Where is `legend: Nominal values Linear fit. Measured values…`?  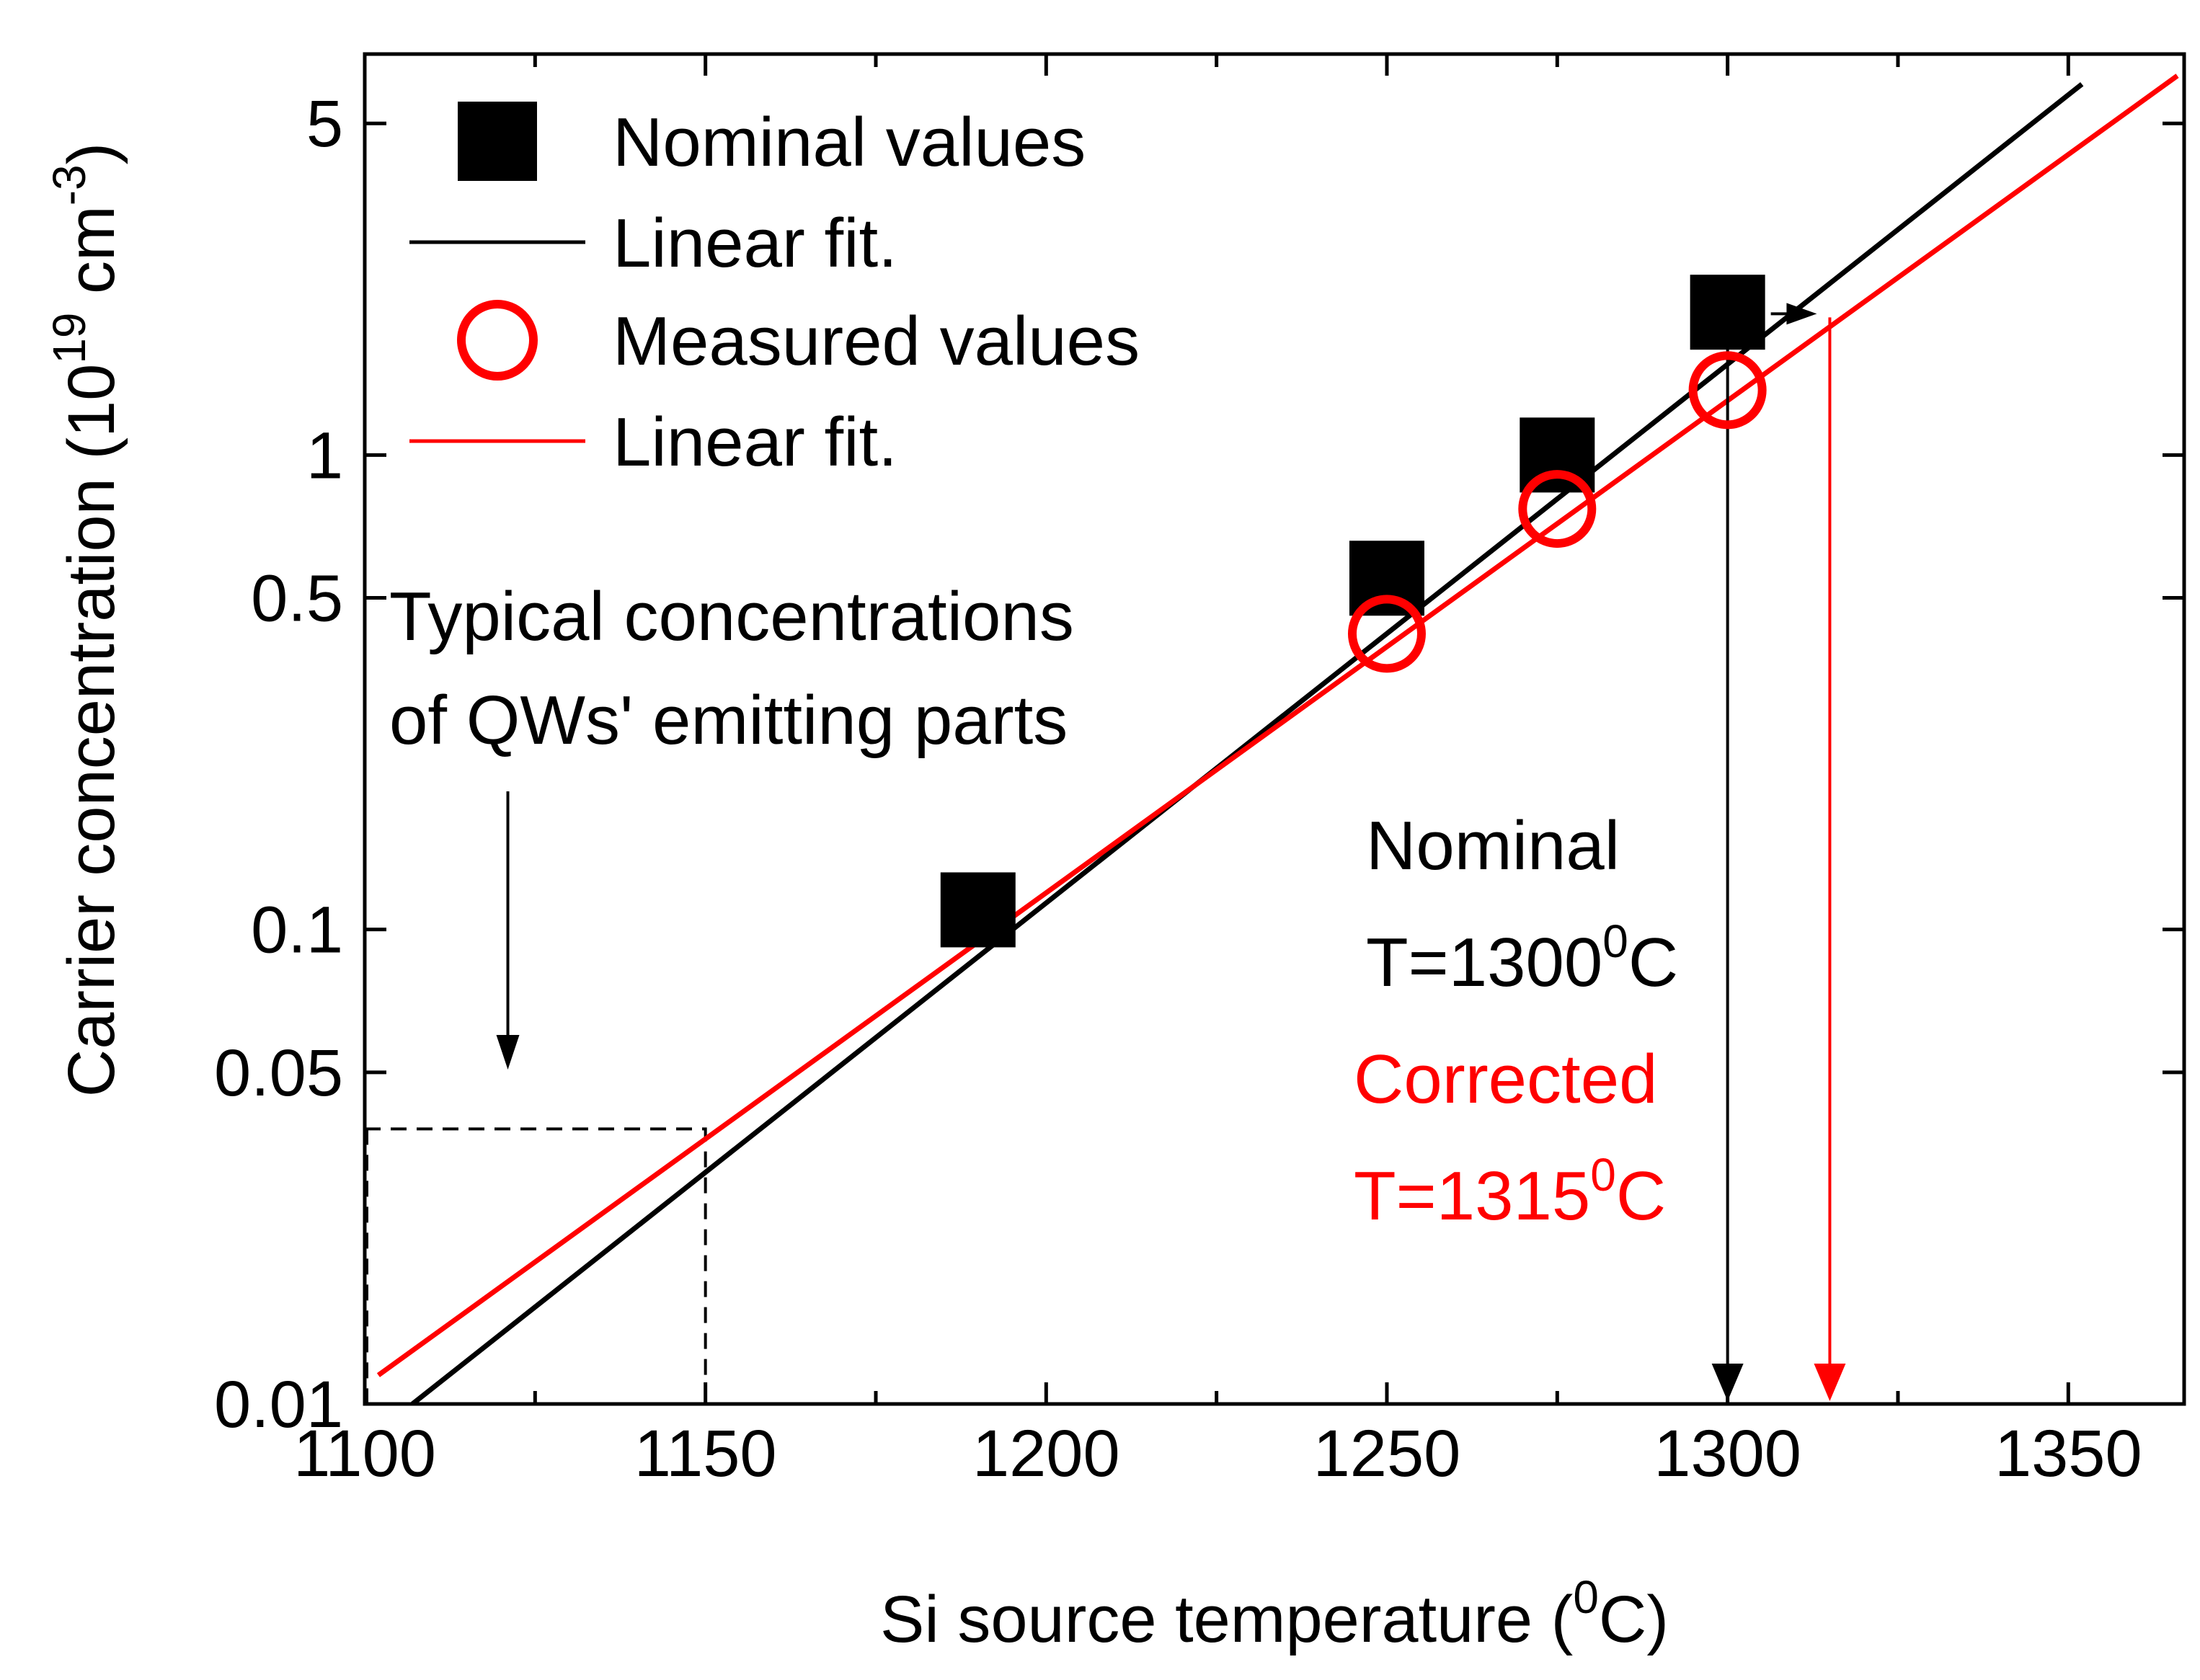 legend: Nominal values Linear fit. Measured values… is located at coordinates (775, 291).